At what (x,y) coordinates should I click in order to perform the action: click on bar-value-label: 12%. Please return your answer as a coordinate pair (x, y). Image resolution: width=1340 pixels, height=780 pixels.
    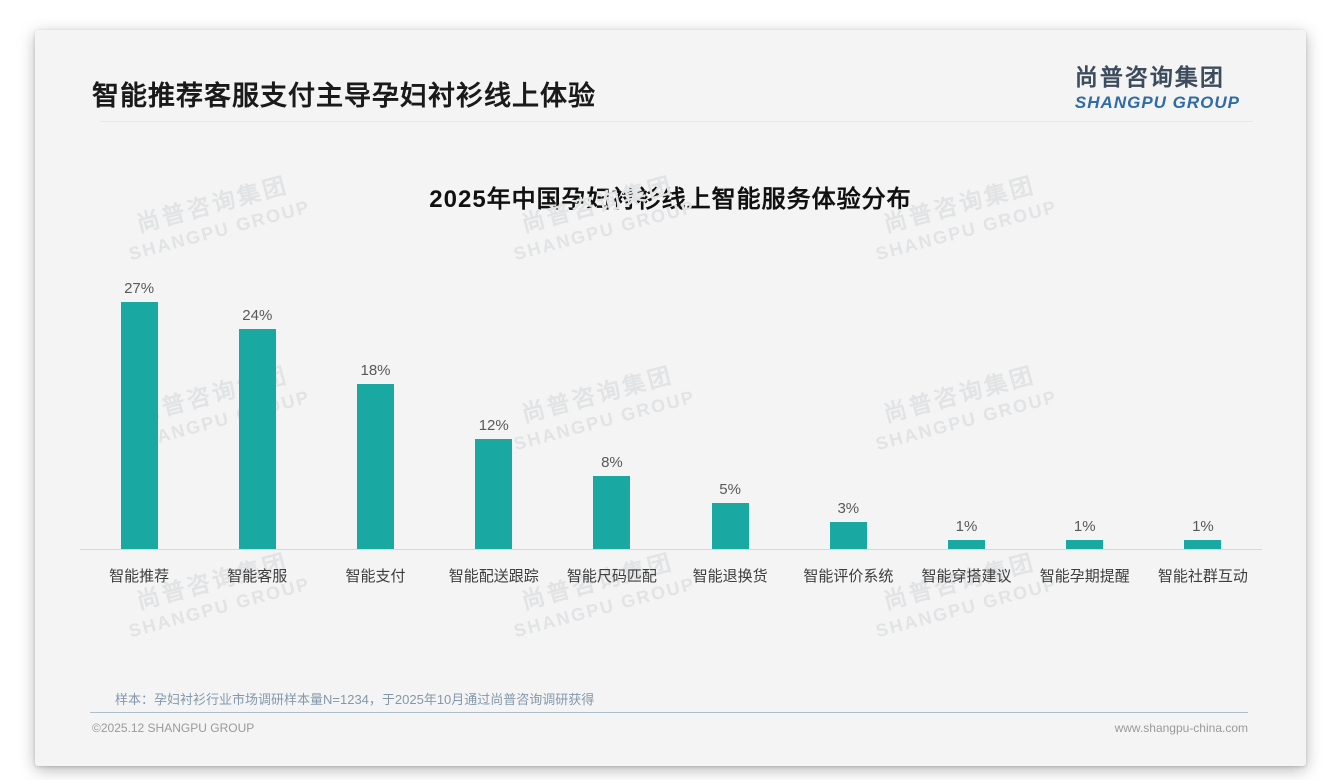
    Looking at the image, I should click on (493, 425).